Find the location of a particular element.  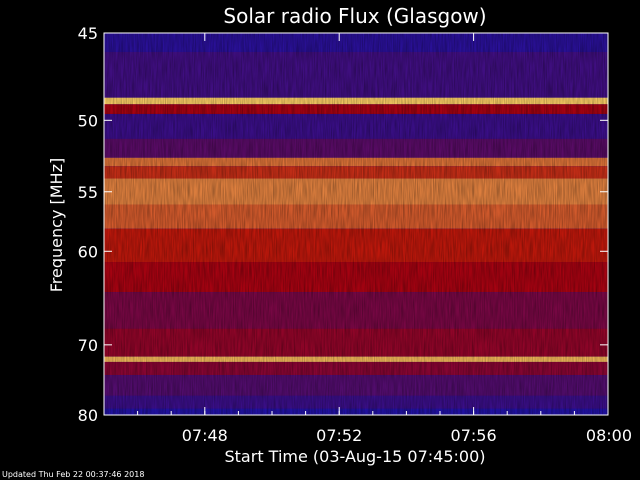

x-axis-label: Start Time (03-Aug-15 07:45:00) is located at coordinates (355, 456).